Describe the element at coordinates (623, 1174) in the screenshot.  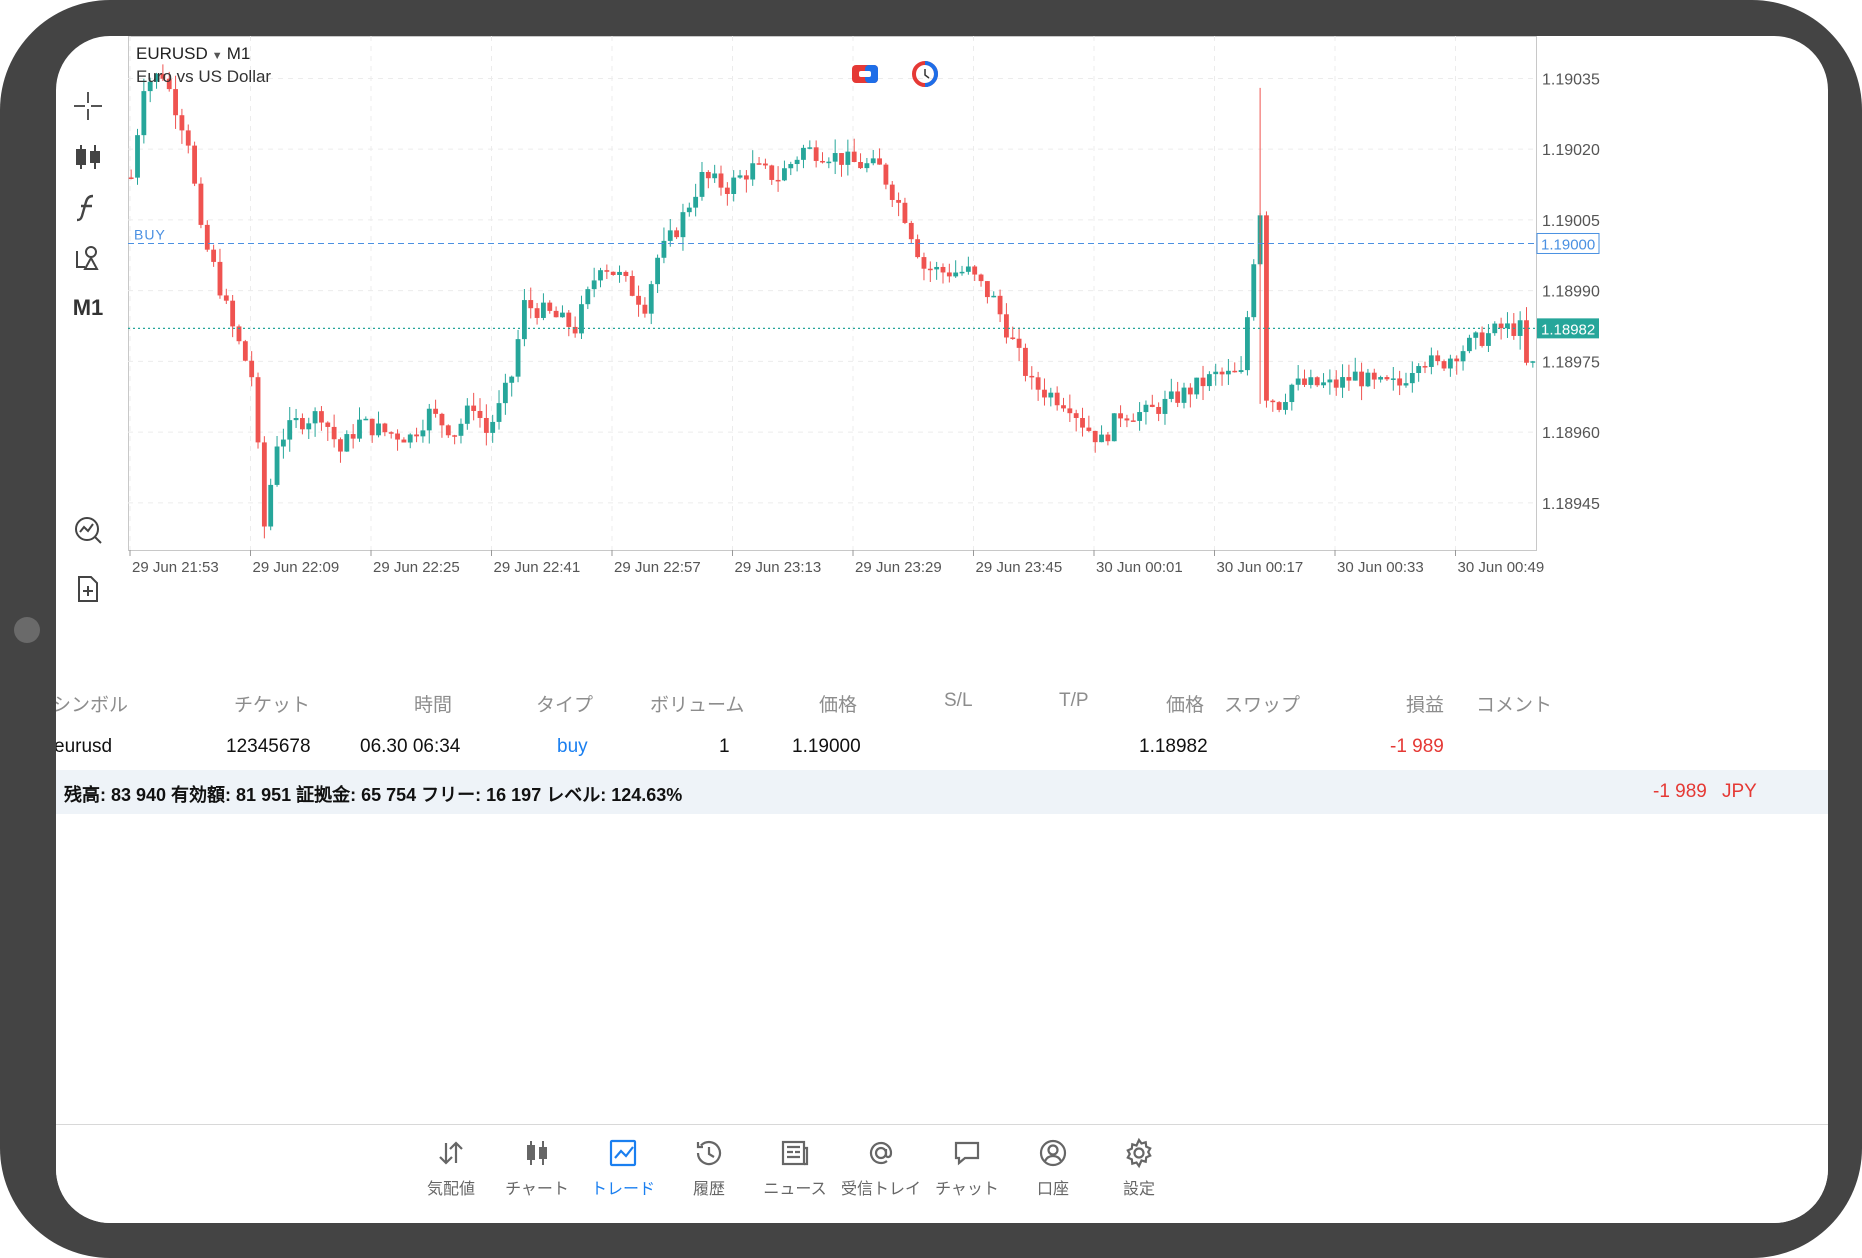
I see `nav-trade: トレード` at that location.